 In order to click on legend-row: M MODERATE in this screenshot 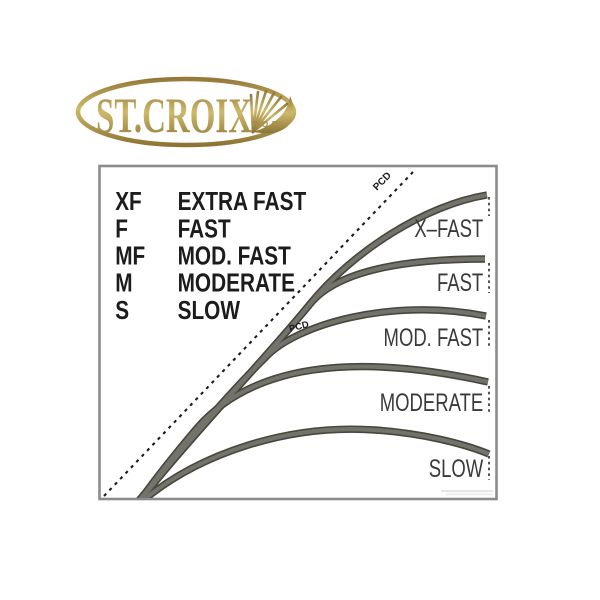, I will do `click(205, 282)`.